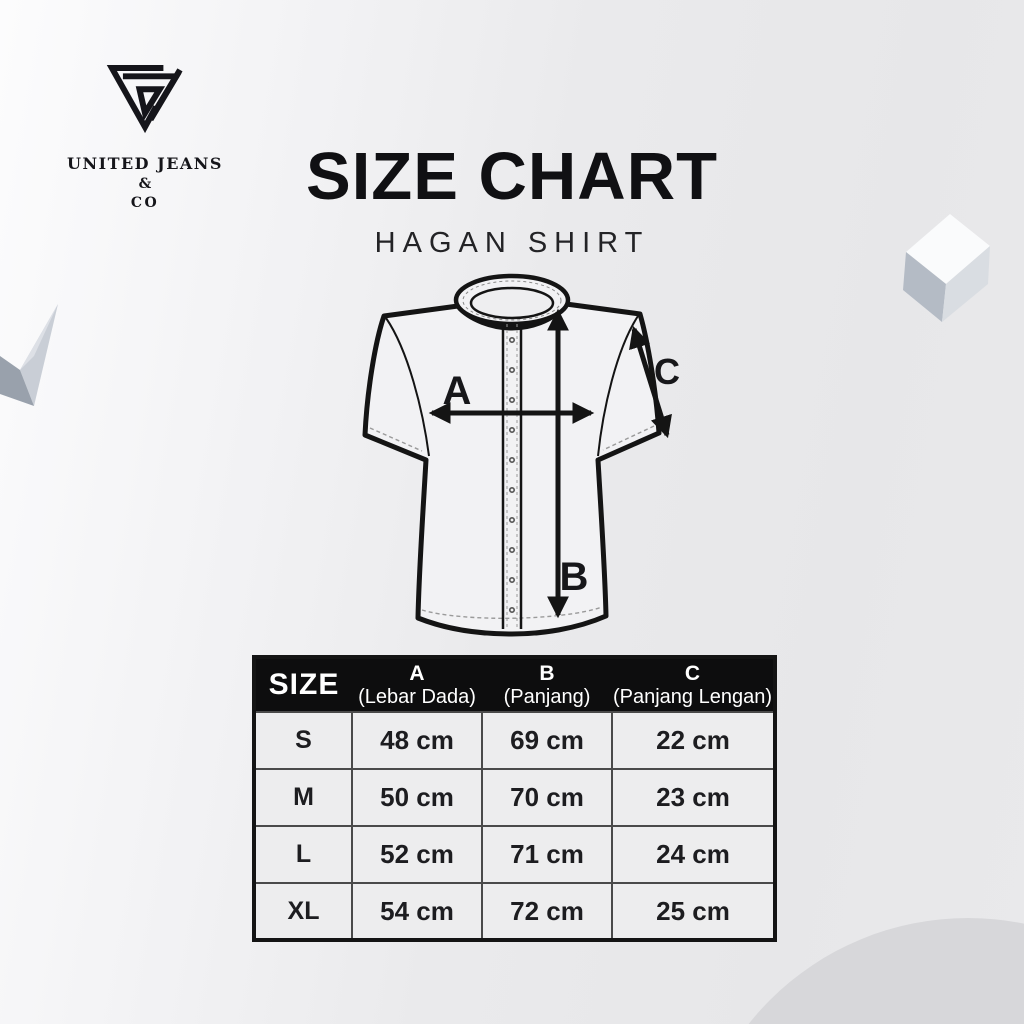 Image resolution: width=1024 pixels, height=1024 pixels. Describe the element at coordinates (547, 740) in the screenshot. I see `cell-length: 69 cm` at that location.